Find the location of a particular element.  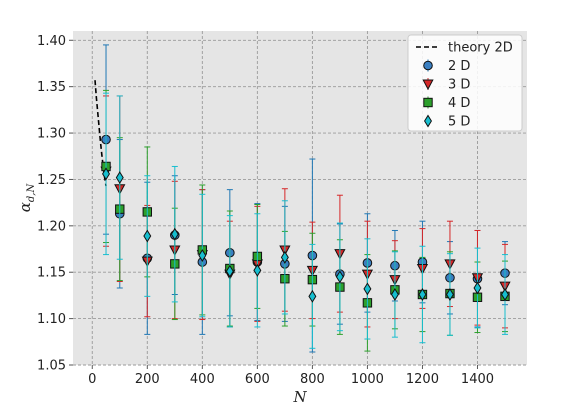

x-tick-label: 400 is located at coordinates (202, 379).